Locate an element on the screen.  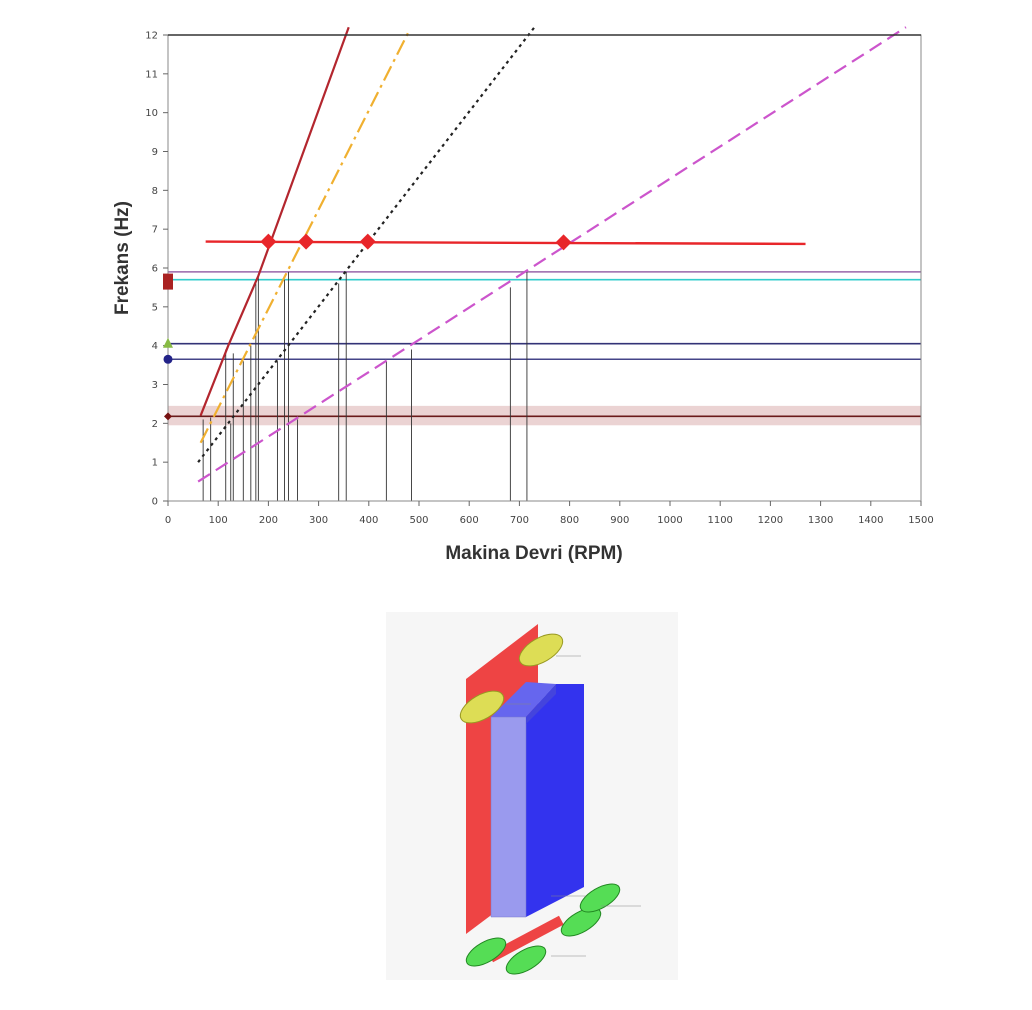
y-tick-label: 8 is located at coordinates (155, 191).